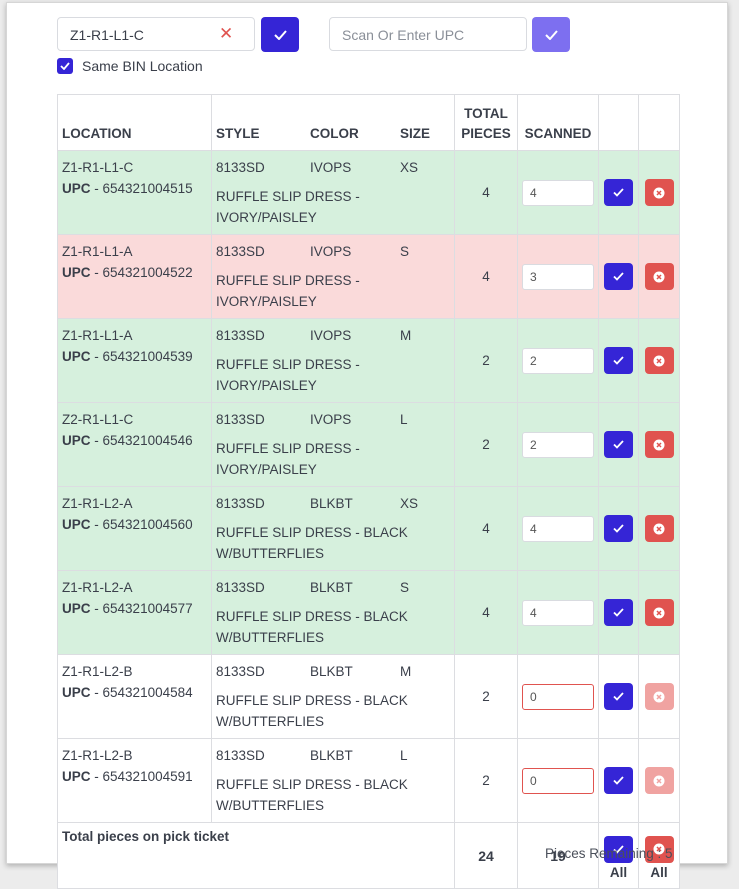  What do you see at coordinates (256, 855) in the screenshot?
I see `footer-label: Total pieces on pick ticket` at bounding box center [256, 855].